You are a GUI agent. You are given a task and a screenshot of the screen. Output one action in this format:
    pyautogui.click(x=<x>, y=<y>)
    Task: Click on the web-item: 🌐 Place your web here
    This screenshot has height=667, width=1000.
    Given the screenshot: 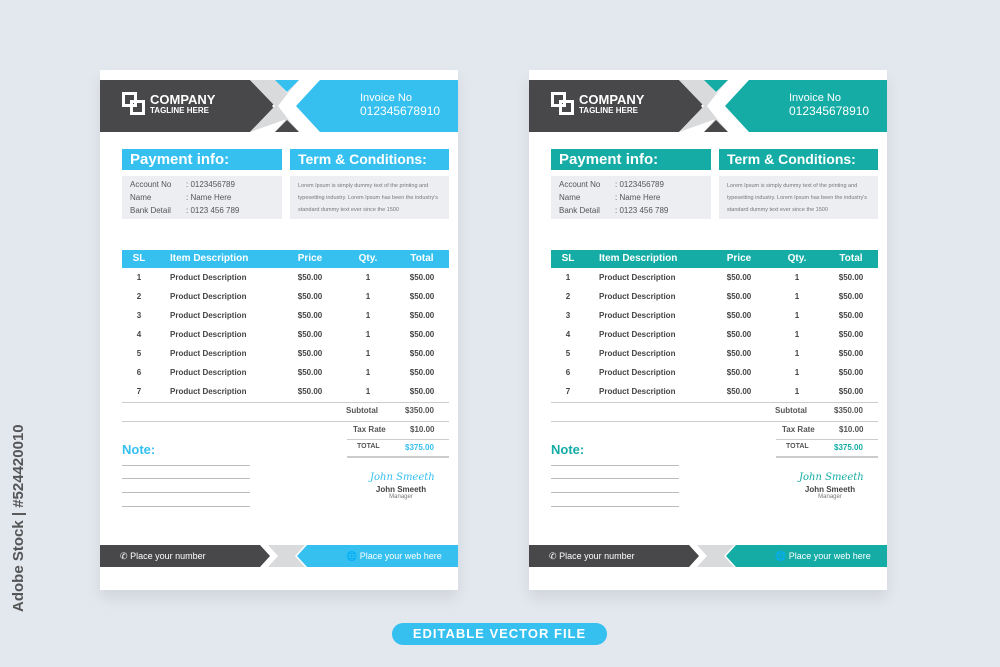 What is the action you would take?
    pyautogui.click(x=394, y=556)
    